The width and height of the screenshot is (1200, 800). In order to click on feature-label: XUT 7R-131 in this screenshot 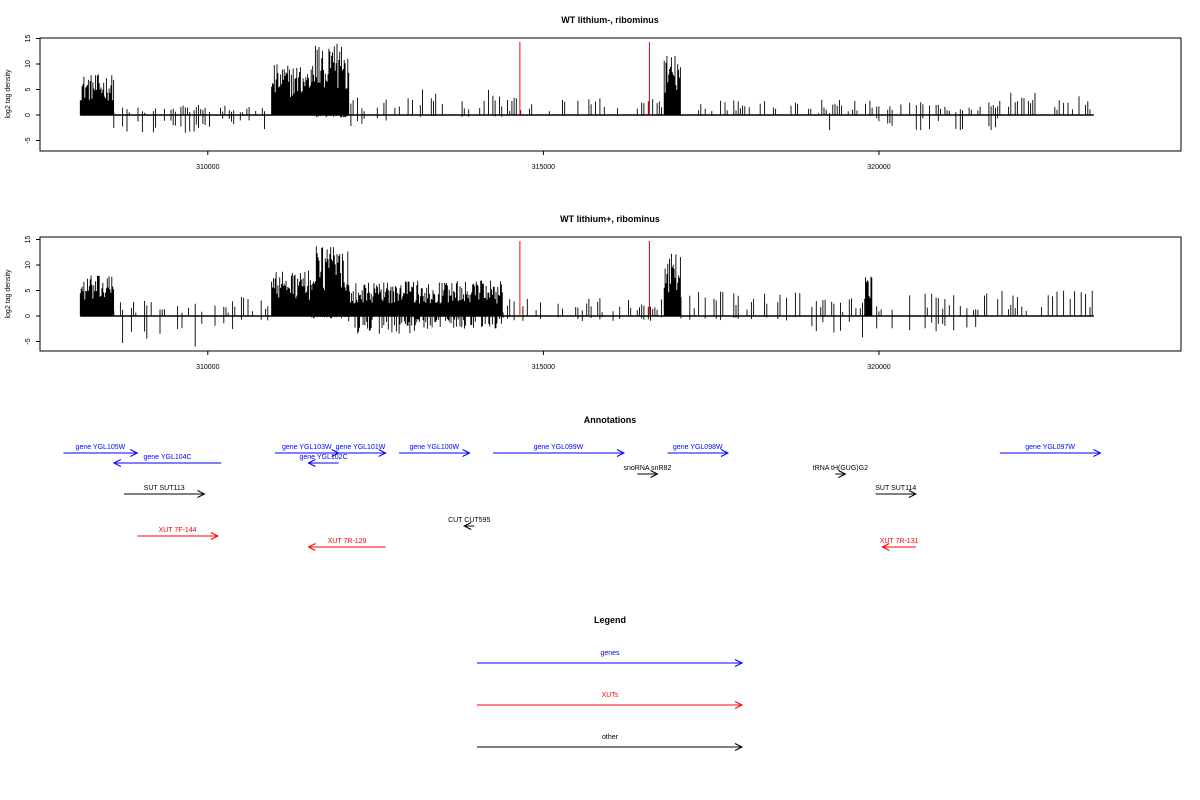, I will do `click(899, 541)`.